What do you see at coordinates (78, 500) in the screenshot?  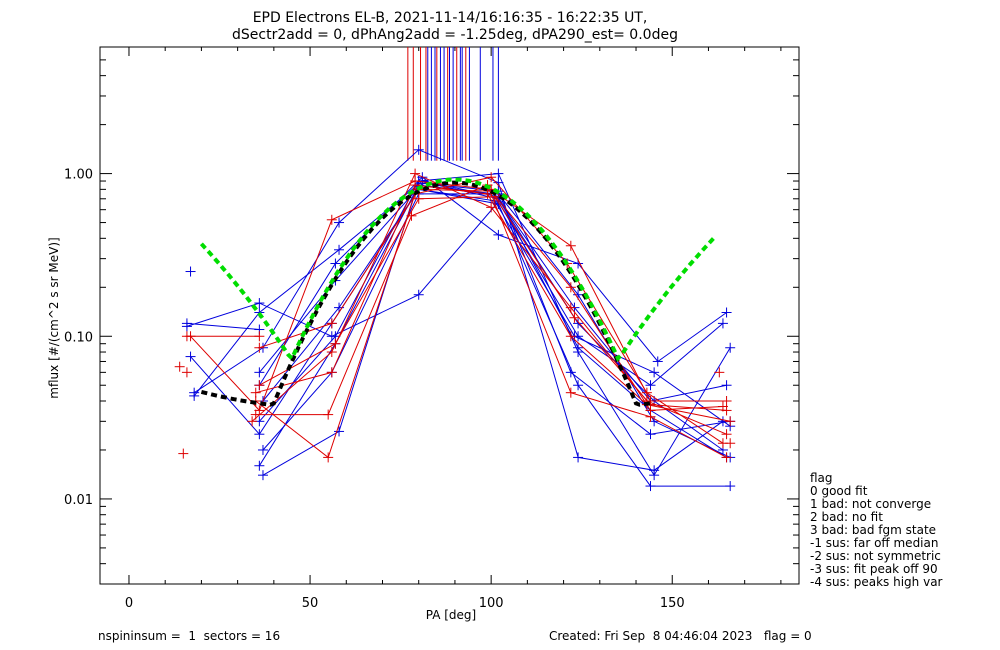 I see `y-tick-label-0: 0.01` at bounding box center [78, 500].